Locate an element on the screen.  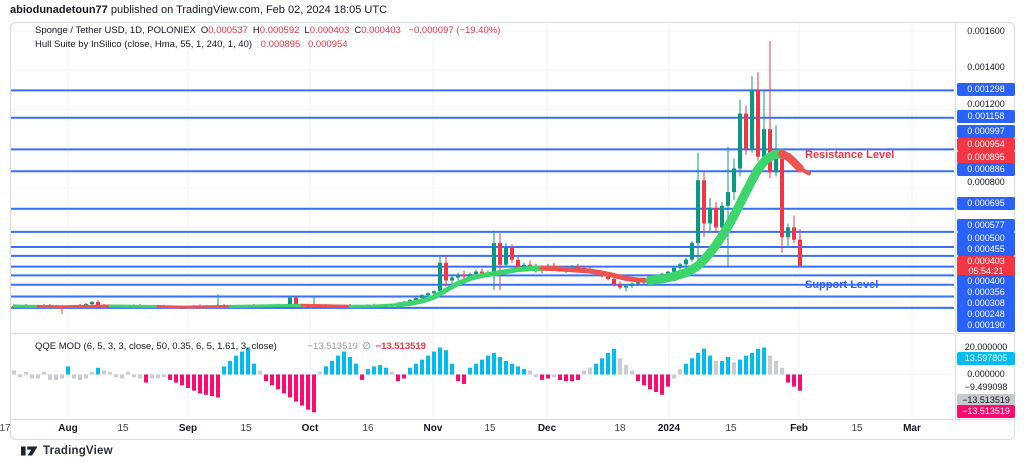
axis-price-label: 0.000000 is located at coordinates (986, 373).